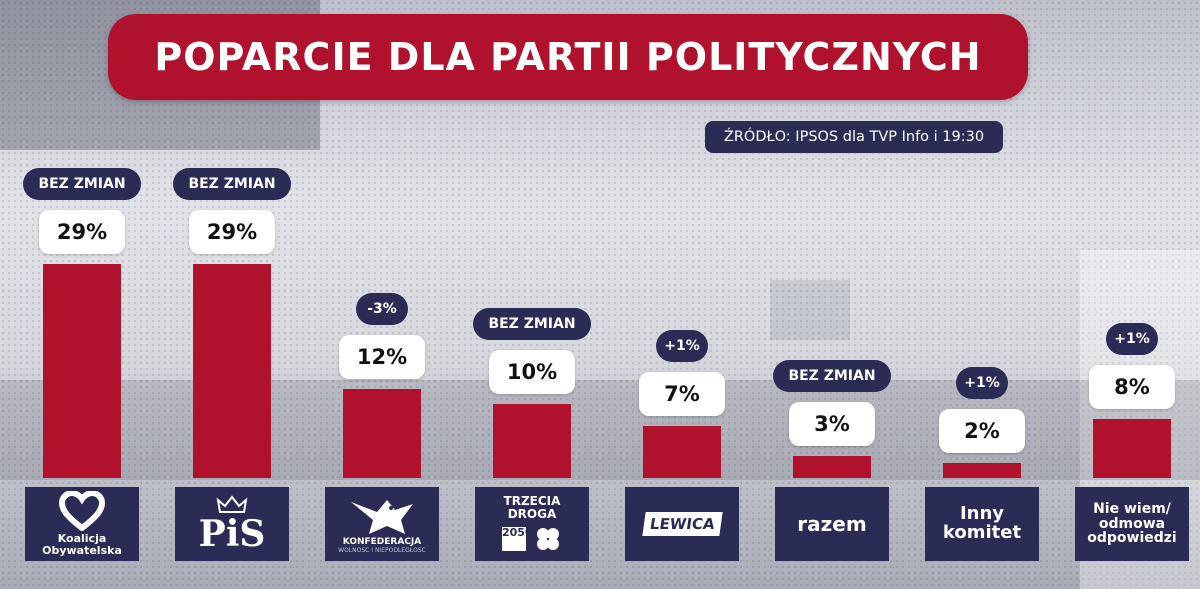 The width and height of the screenshot is (1200, 589). I want to click on value-label: 2%, so click(982, 431).